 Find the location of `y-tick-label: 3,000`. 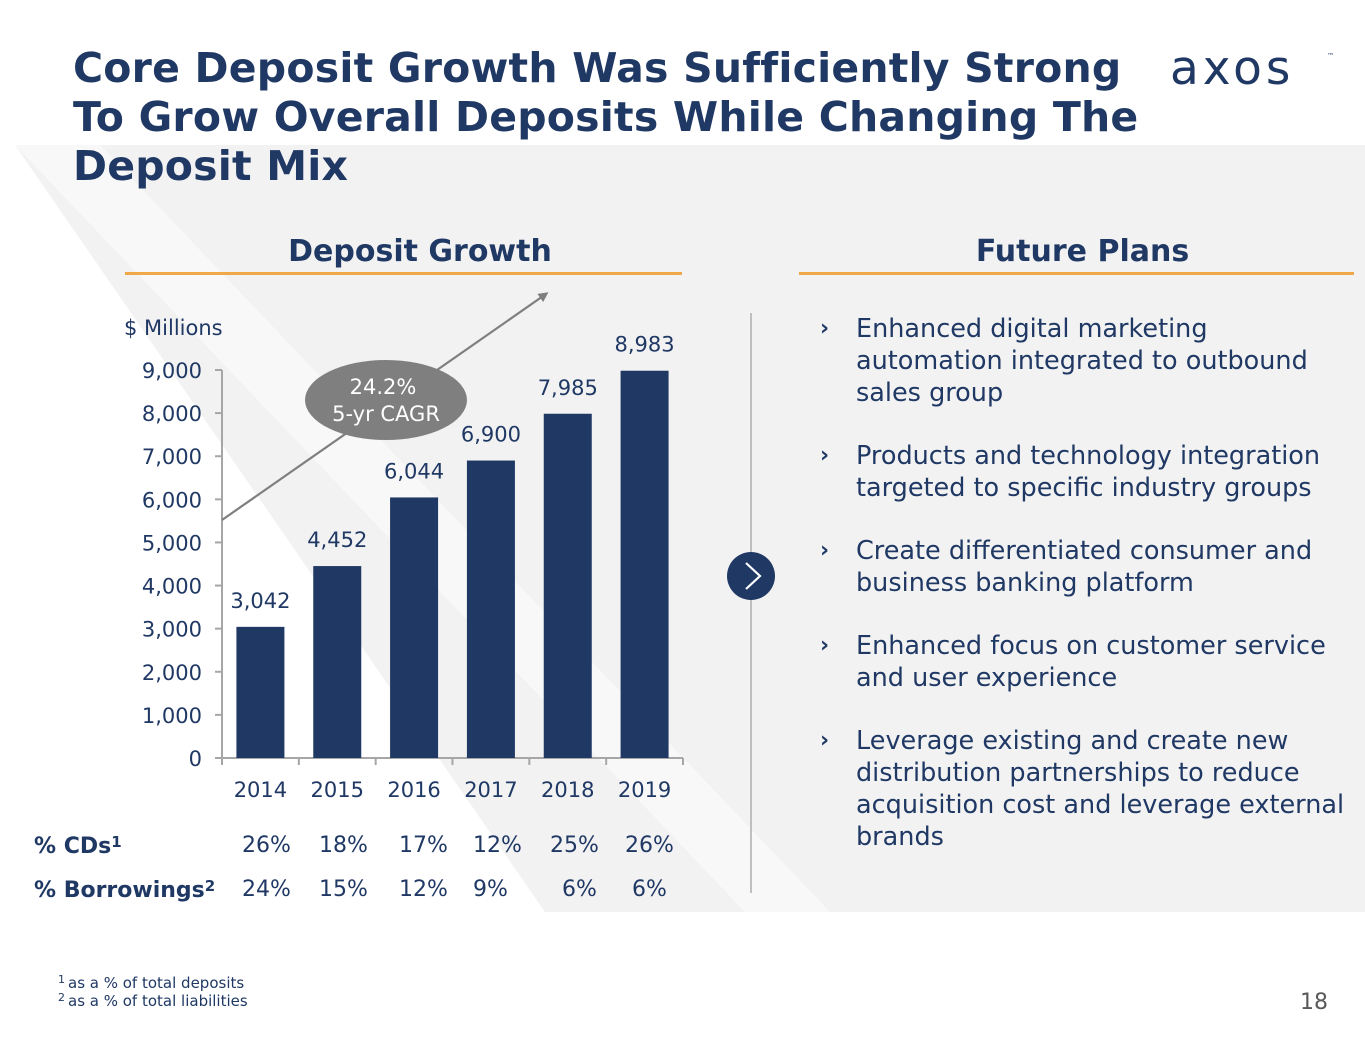

y-tick-label: 3,000 is located at coordinates (172, 630).